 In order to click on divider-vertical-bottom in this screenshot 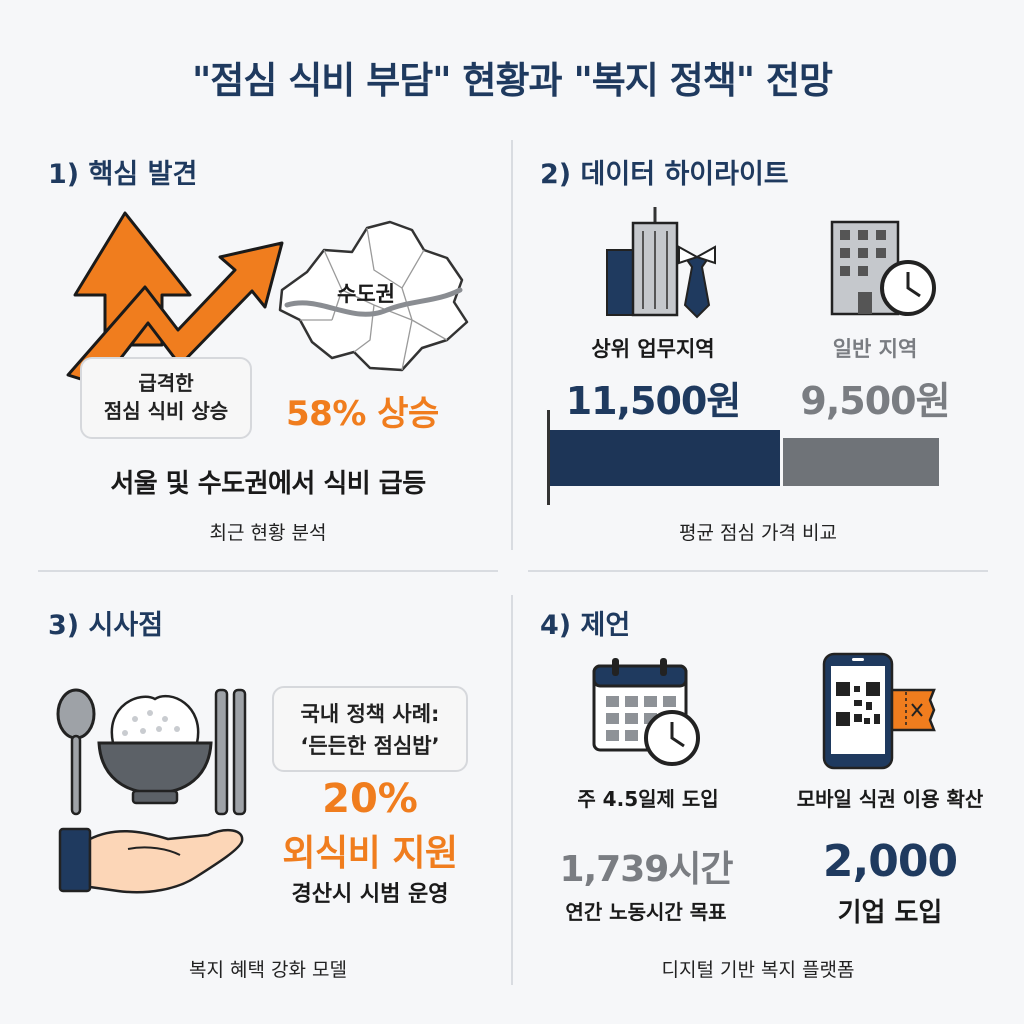, I will do `click(512, 790)`.